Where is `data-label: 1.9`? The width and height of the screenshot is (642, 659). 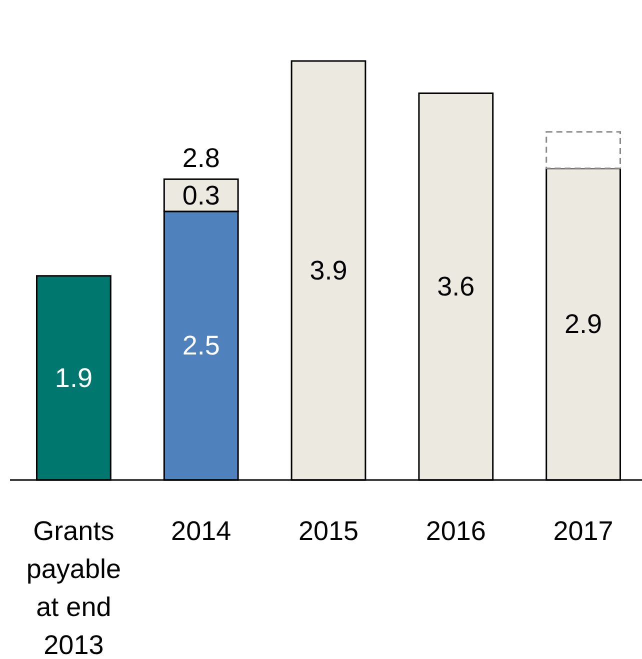 data-label: 1.9 is located at coordinates (73, 377).